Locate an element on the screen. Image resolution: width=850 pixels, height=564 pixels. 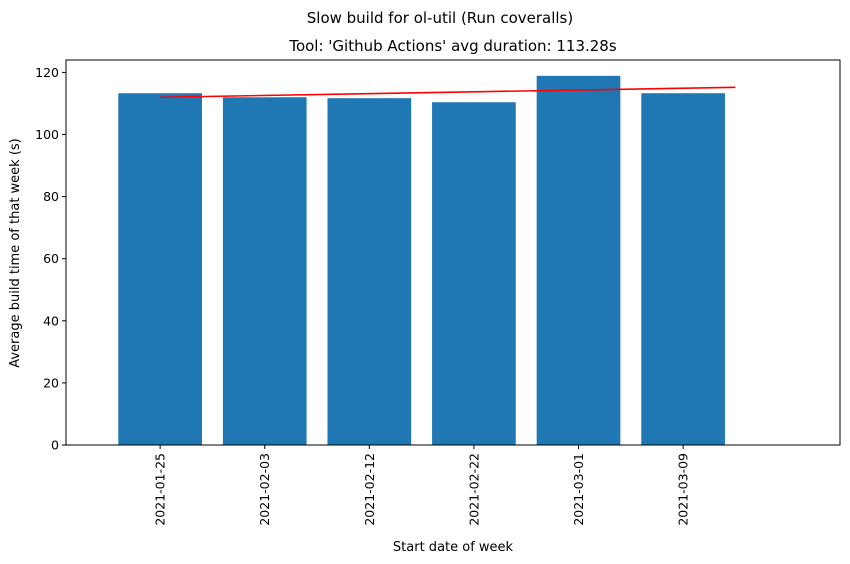
y-tick-label: 60 is located at coordinates (51, 258).